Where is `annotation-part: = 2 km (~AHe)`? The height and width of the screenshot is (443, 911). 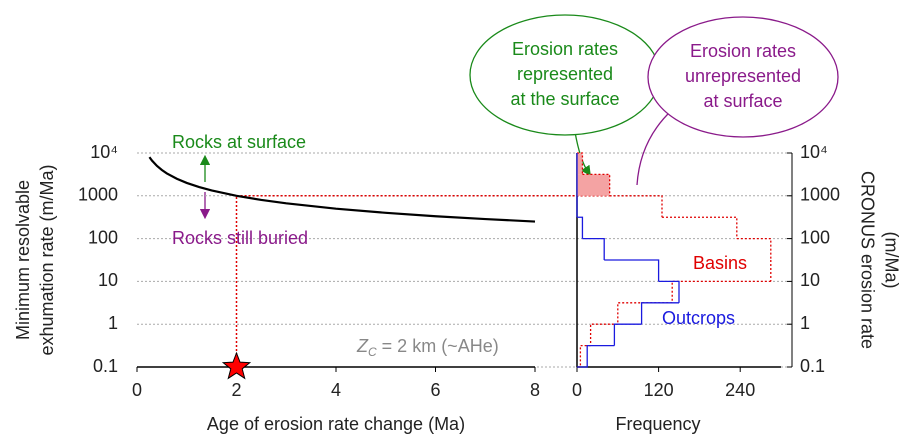
annotation-part: = 2 km (~AHe) is located at coordinates (438, 346).